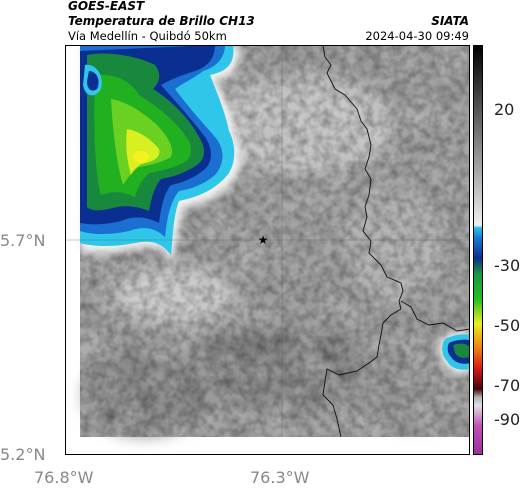  Describe the element at coordinates (23, 454) in the screenshot. I see `lat-tick: 5.2°N` at that location.